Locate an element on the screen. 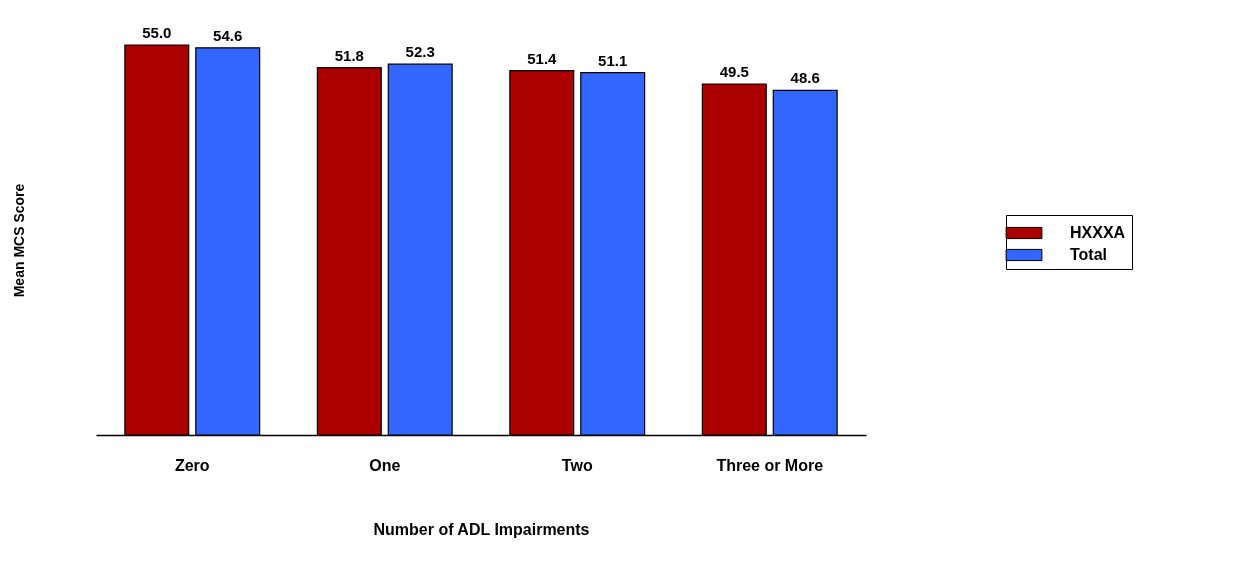  data-label: 54.6 is located at coordinates (228, 35).